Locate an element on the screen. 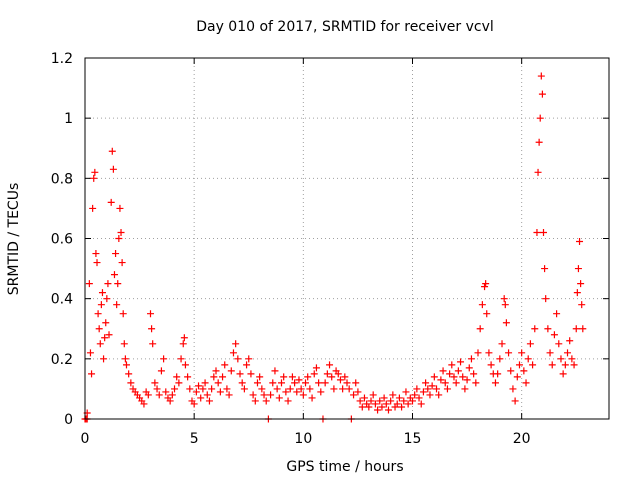  x-tick-label: 20 is located at coordinates (522, 439).